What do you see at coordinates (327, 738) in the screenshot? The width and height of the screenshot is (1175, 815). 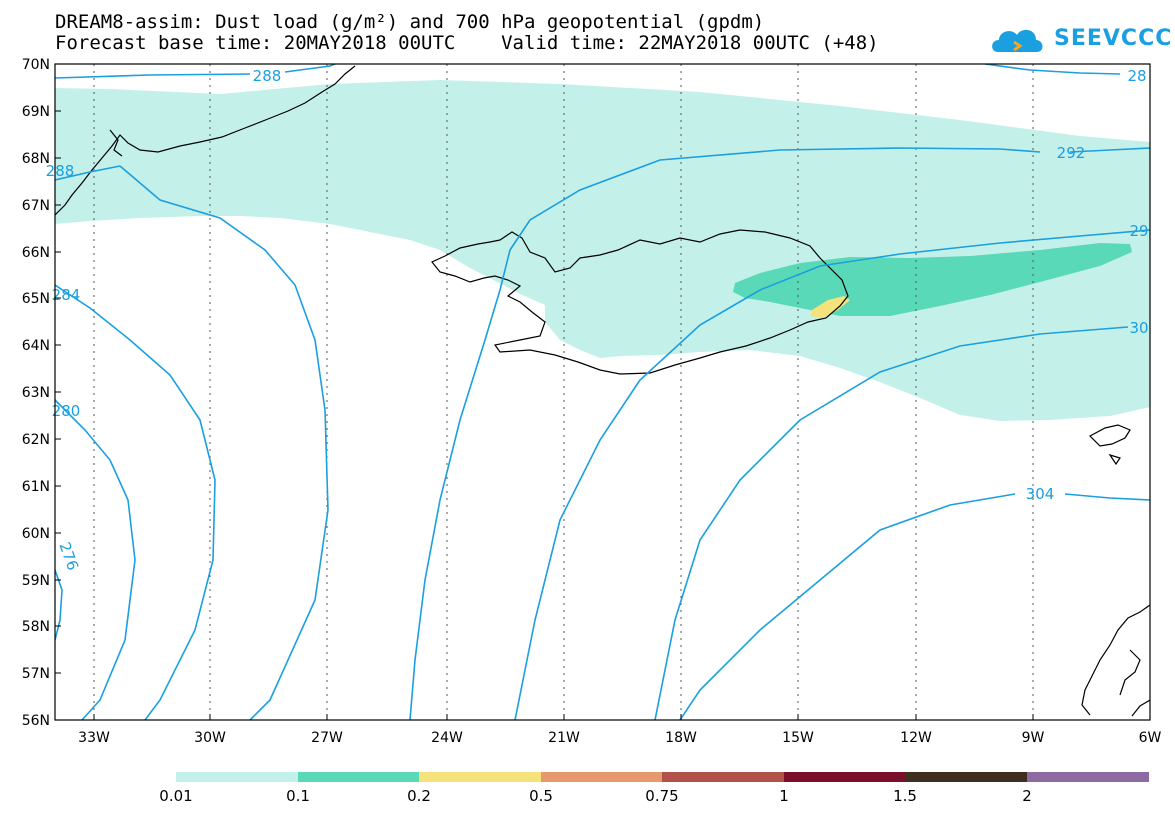 I see `lon-label: 27W` at bounding box center [327, 738].